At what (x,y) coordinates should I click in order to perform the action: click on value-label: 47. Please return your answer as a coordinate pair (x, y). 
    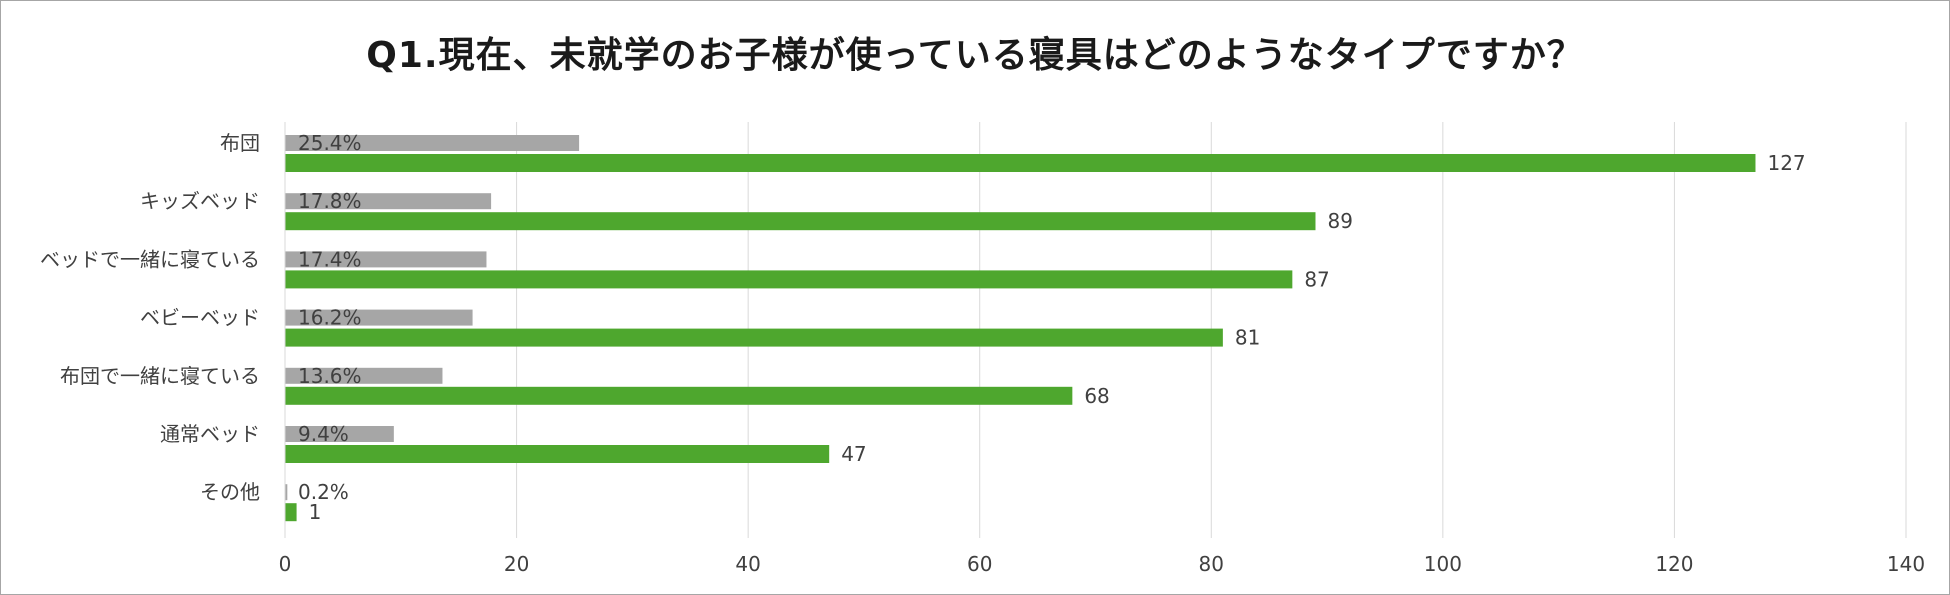
    Looking at the image, I should click on (853, 454).